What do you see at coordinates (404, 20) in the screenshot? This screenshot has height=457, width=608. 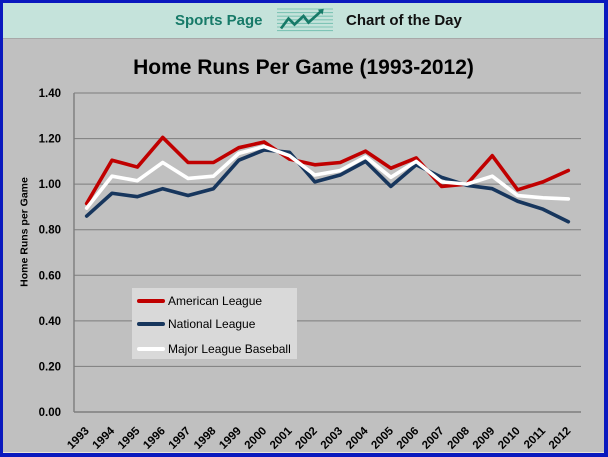 I see `header-title: Chart of the Day` at bounding box center [404, 20].